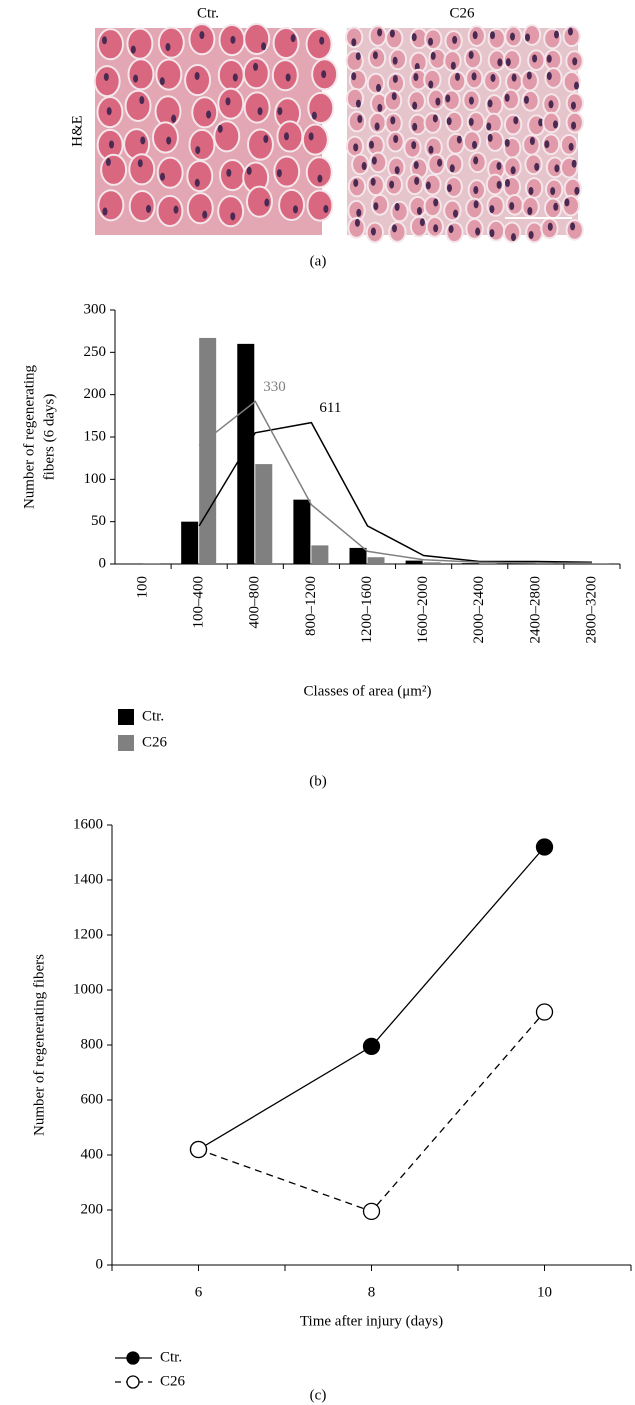 The image size is (635, 1405). What do you see at coordinates (88, 989) in the screenshot?
I see `y-tick-label: 1000` at bounding box center [88, 989].